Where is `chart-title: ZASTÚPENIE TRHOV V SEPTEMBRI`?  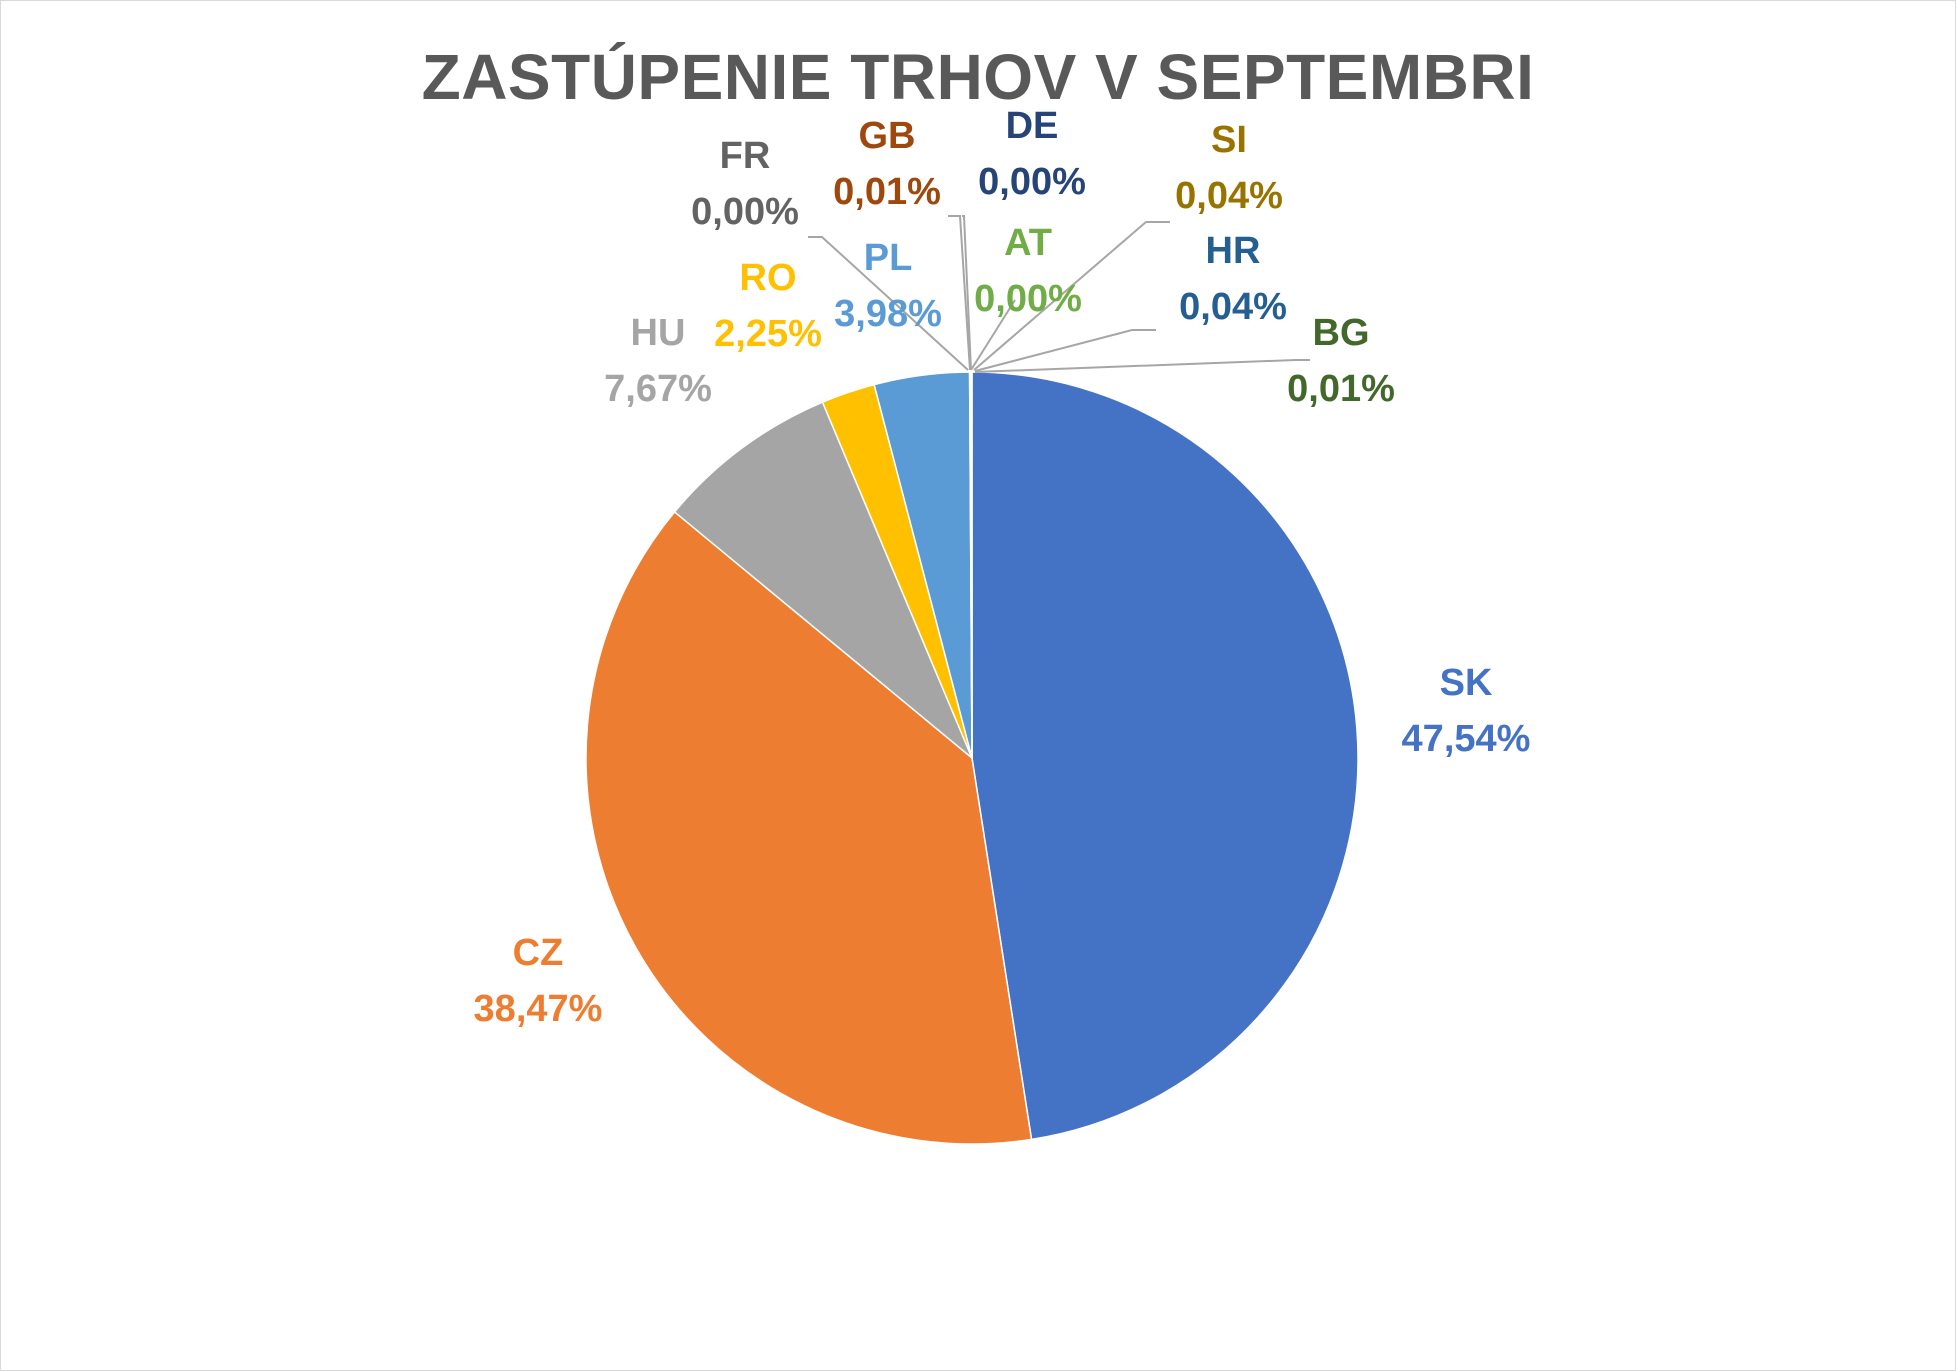
chart-title: ZASTÚPENIE TRHOV V SEPTEMBRI is located at coordinates (978, 77).